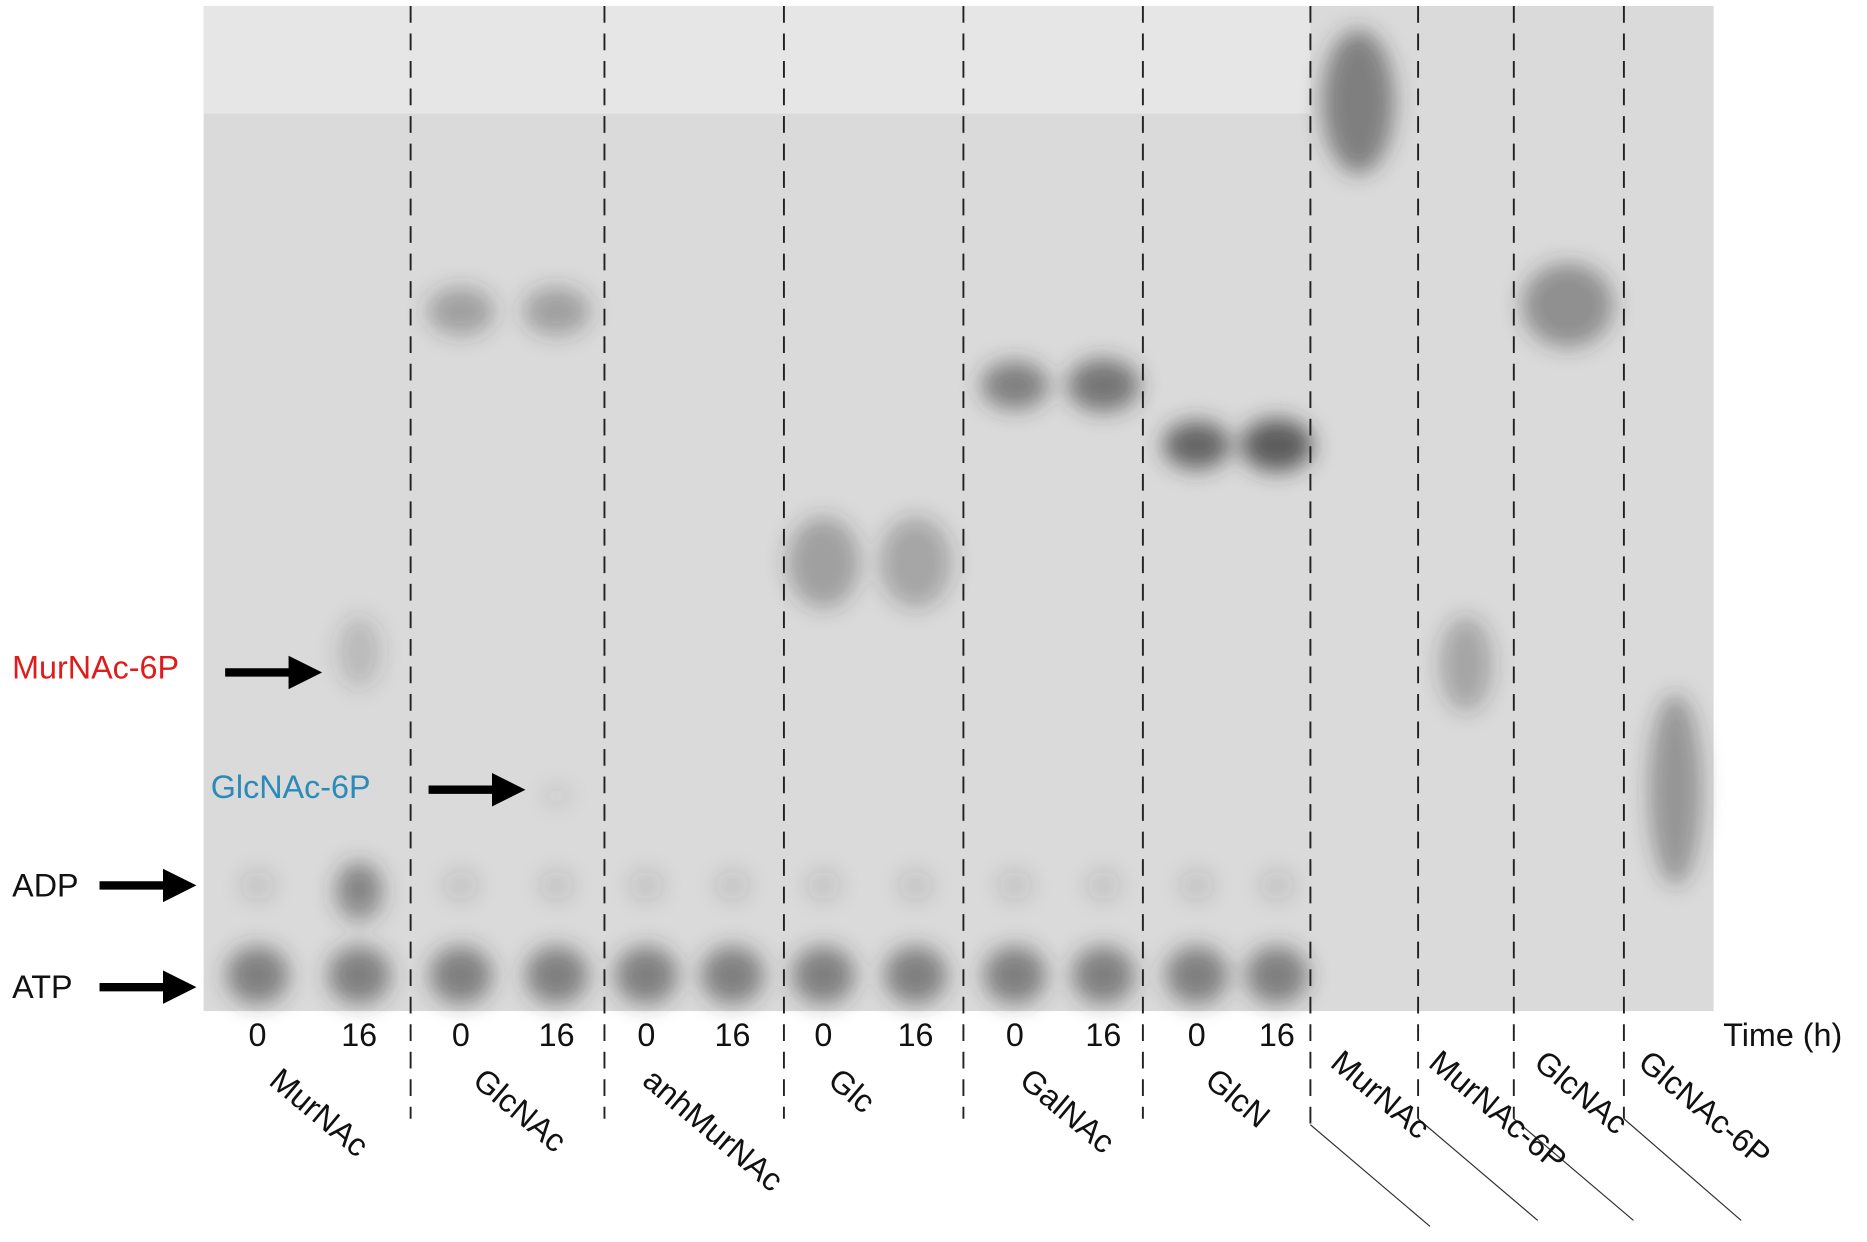 This screenshot has width=1867, height=1242. I want to click on standard-label: GlcNAc-6P, so click(1704, 1108).